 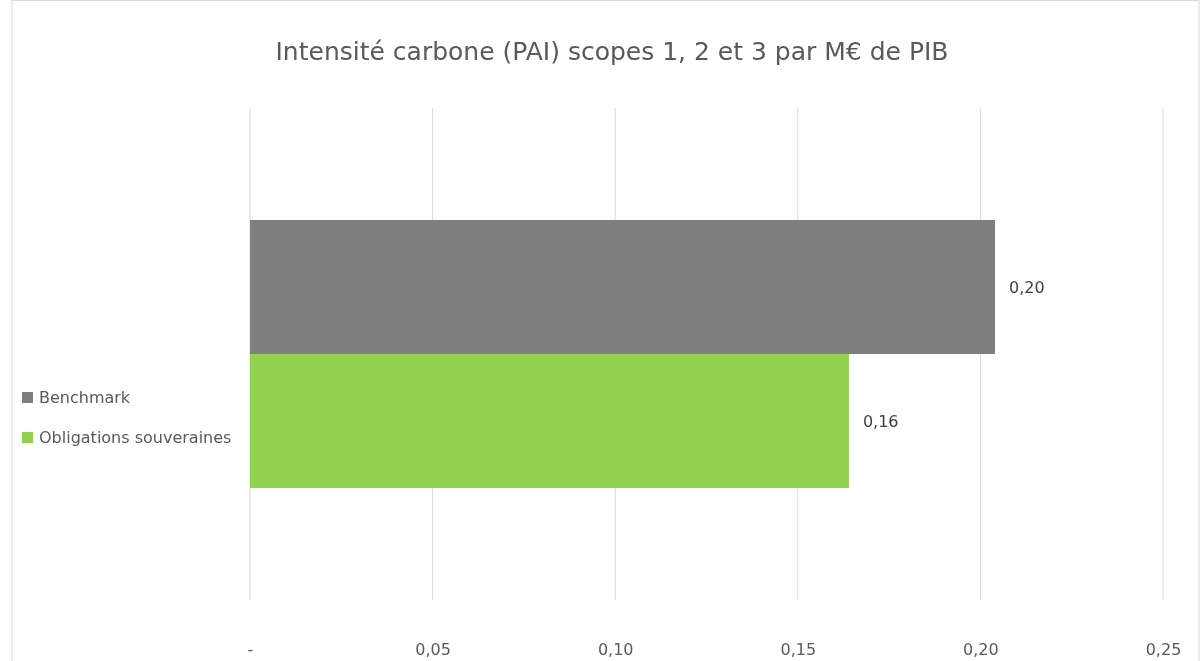 I want to click on x-tick-label: 0,15, so click(x=798, y=650).